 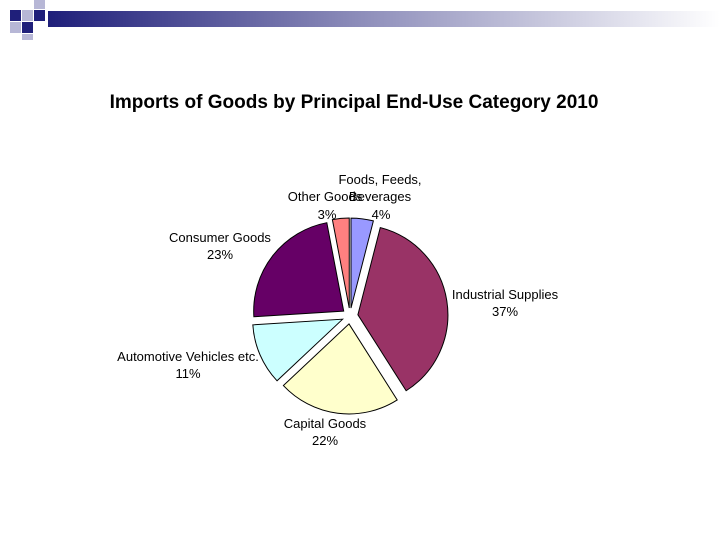 What do you see at coordinates (350, 316) in the screenshot?
I see `pie-slices` at bounding box center [350, 316].